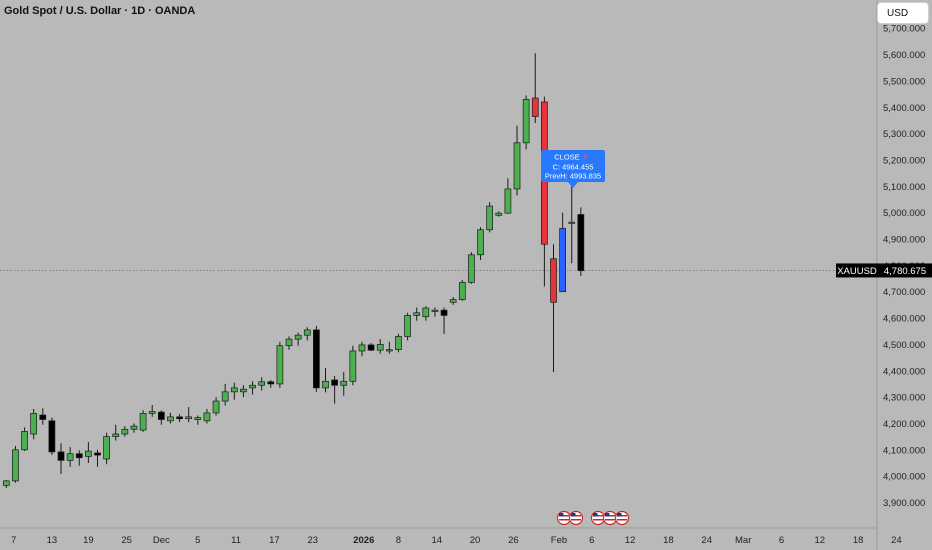  I want to click on y-tick-label: 3,900.000, so click(904, 503).